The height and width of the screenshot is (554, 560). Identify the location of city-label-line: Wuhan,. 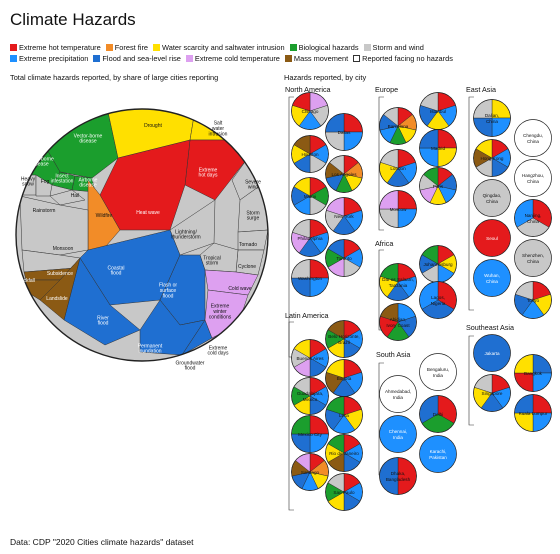
(492, 275).